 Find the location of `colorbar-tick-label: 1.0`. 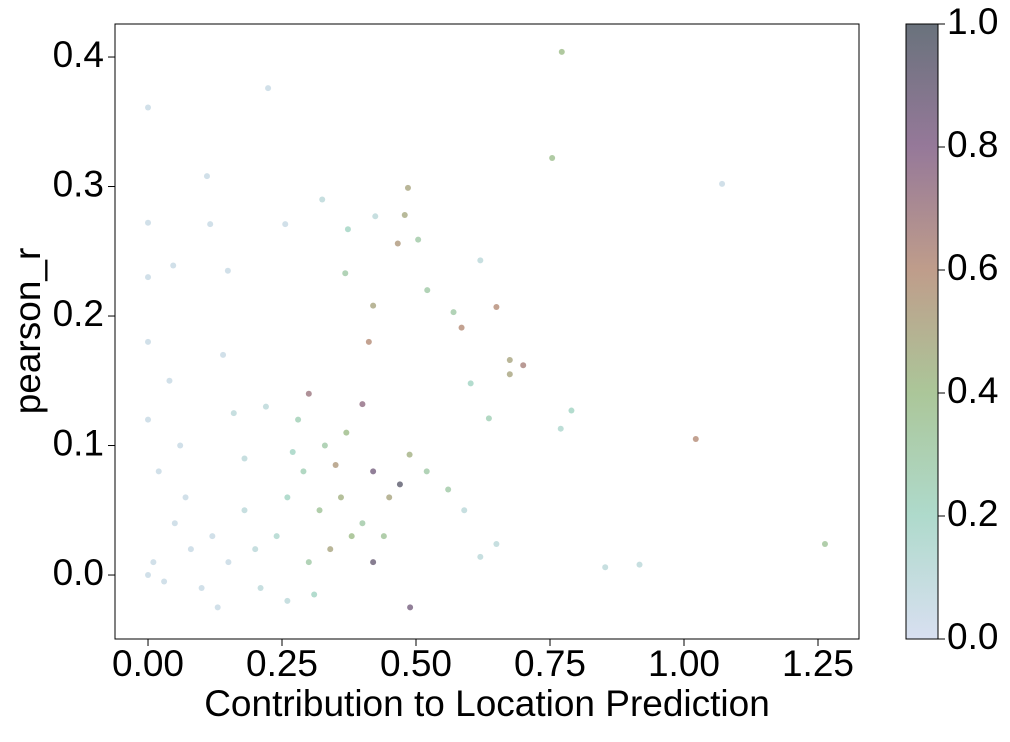

colorbar-tick-label: 1.0 is located at coordinates (972, 21).